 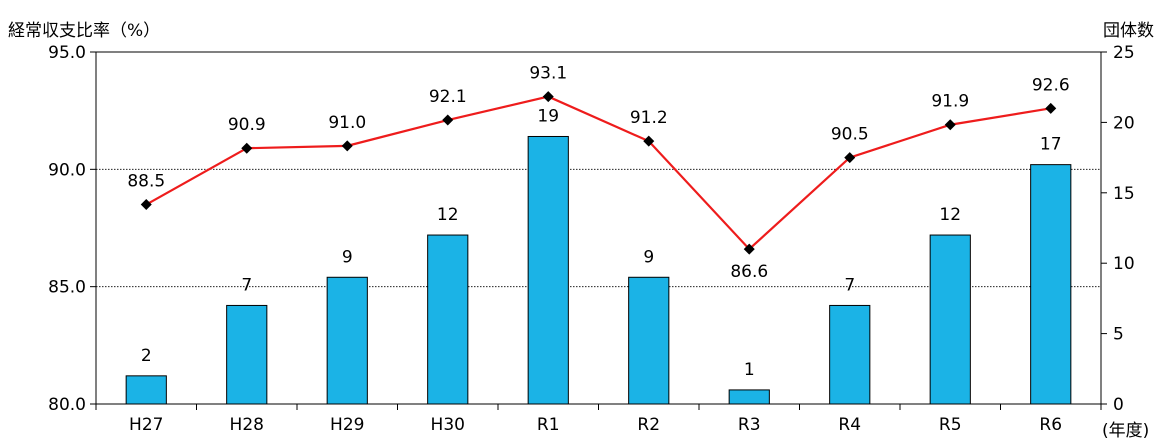 I want to click on left-axis: 80.0 85.0 90.0 95.0, so click(x=72, y=229).